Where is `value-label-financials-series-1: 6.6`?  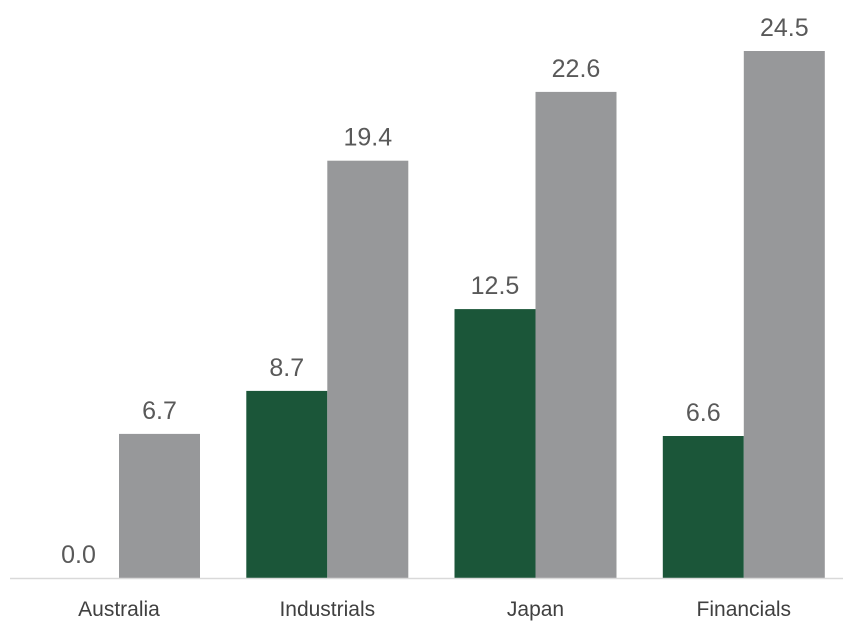 value-label-financials-series-1: 6.6 is located at coordinates (703, 413).